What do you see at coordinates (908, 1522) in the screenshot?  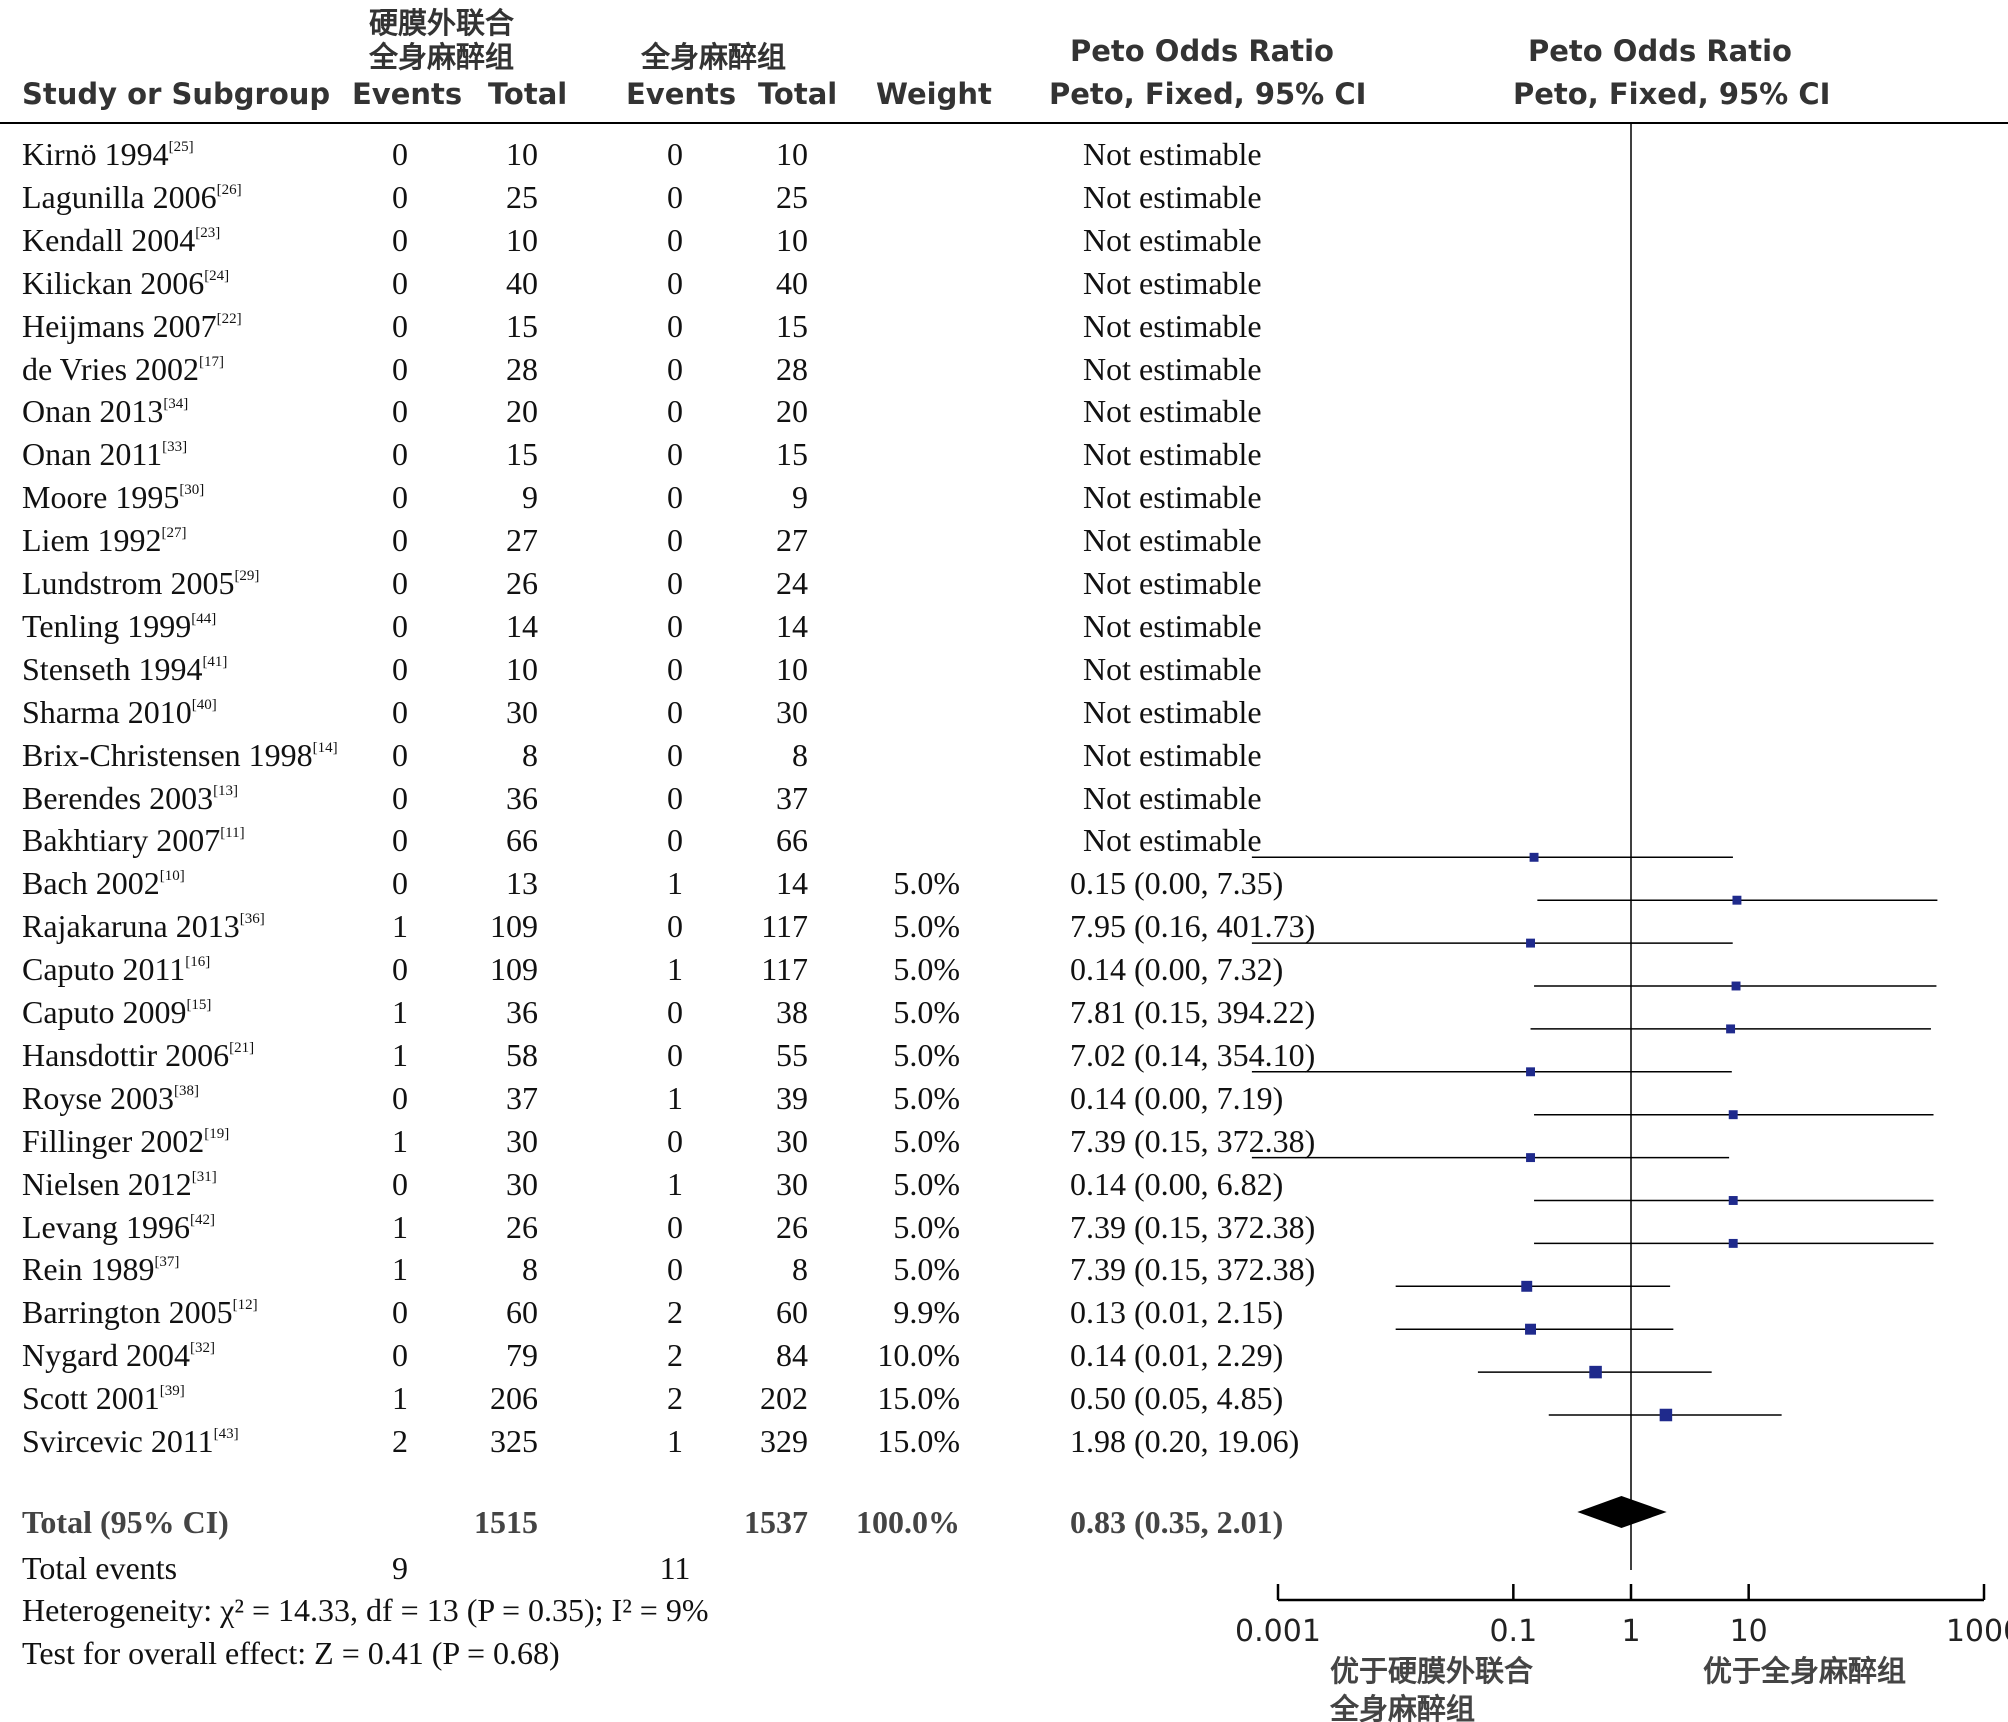 I see `total-weight: 100.0%` at bounding box center [908, 1522].